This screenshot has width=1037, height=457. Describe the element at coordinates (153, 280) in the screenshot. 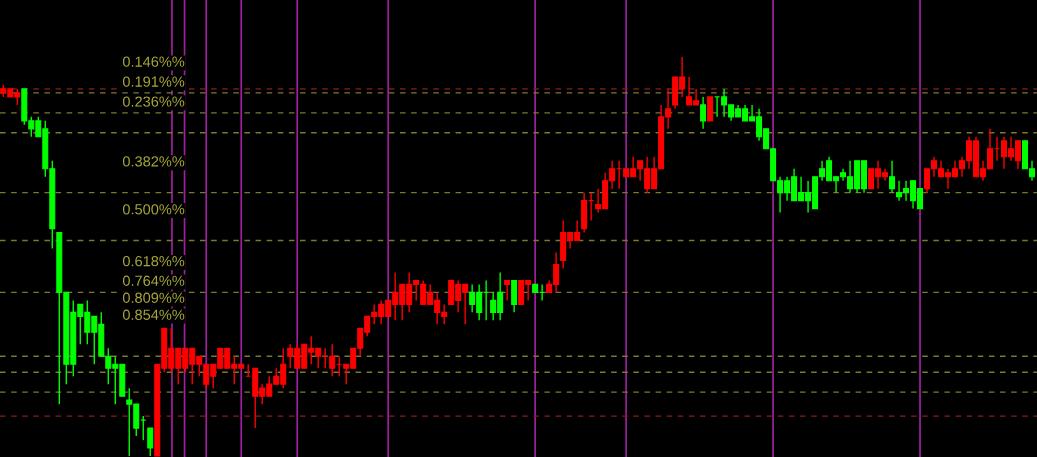

I see `annotation: 0.764%%` at that location.